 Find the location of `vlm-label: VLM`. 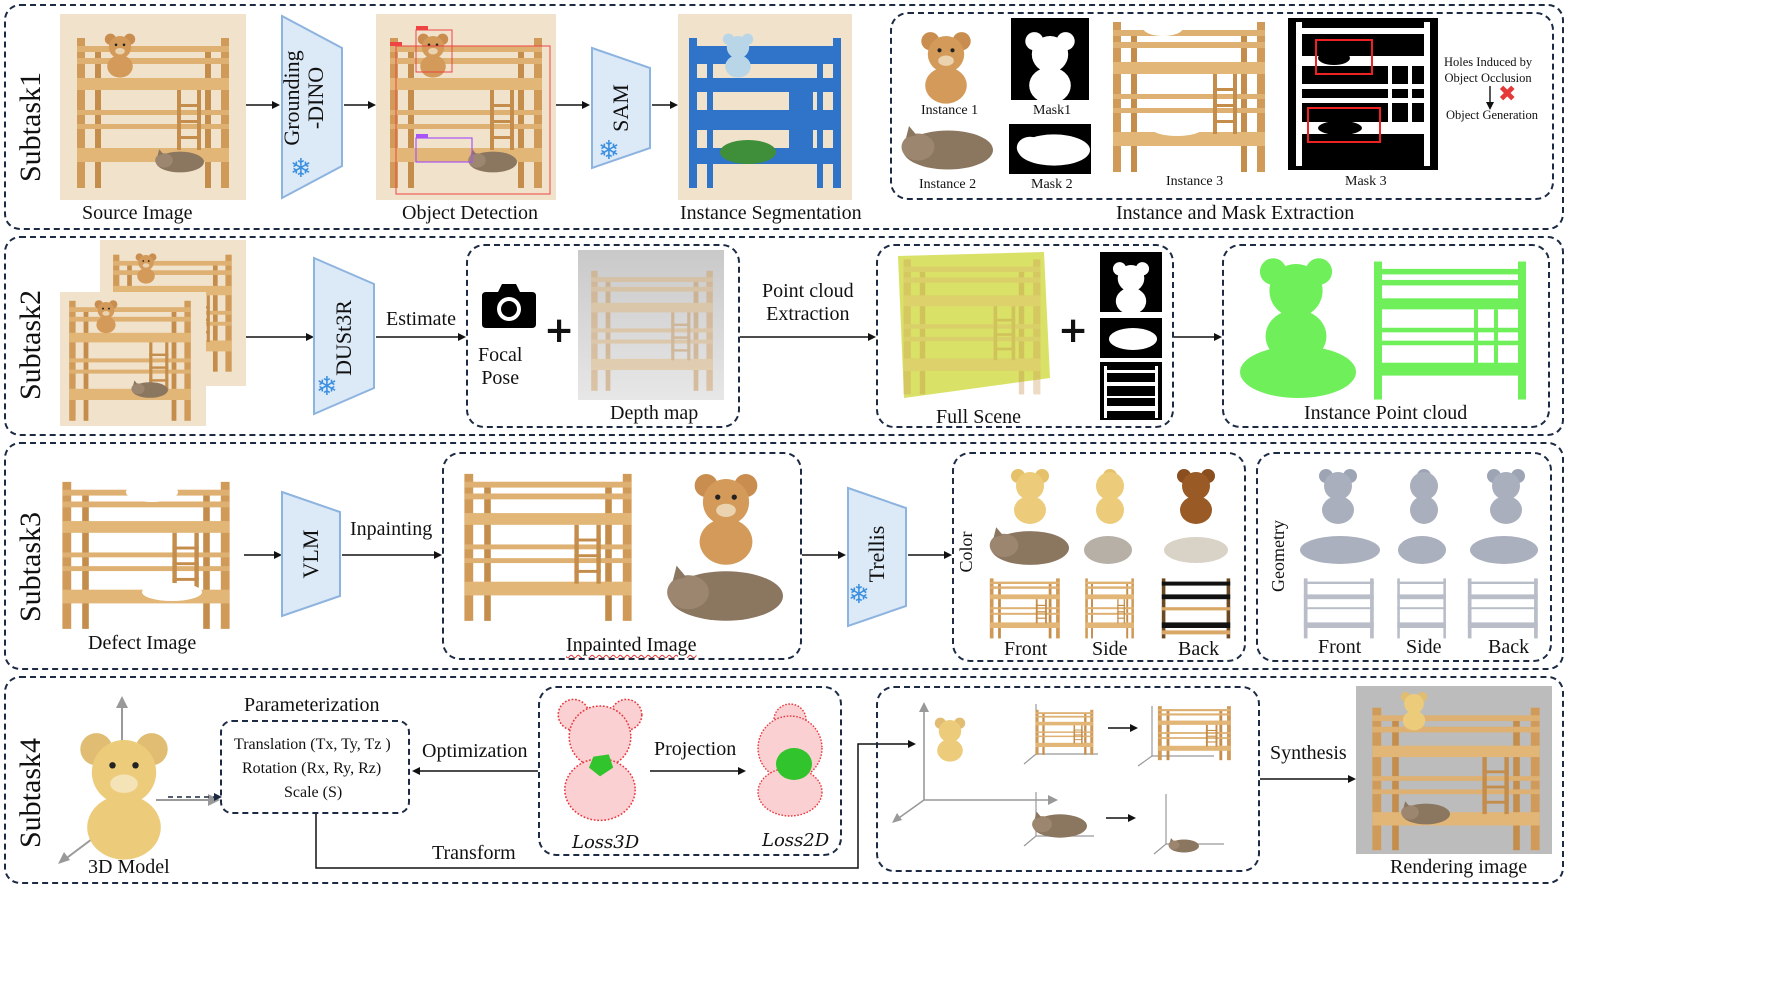

vlm-label: VLM is located at coordinates (310, 554).